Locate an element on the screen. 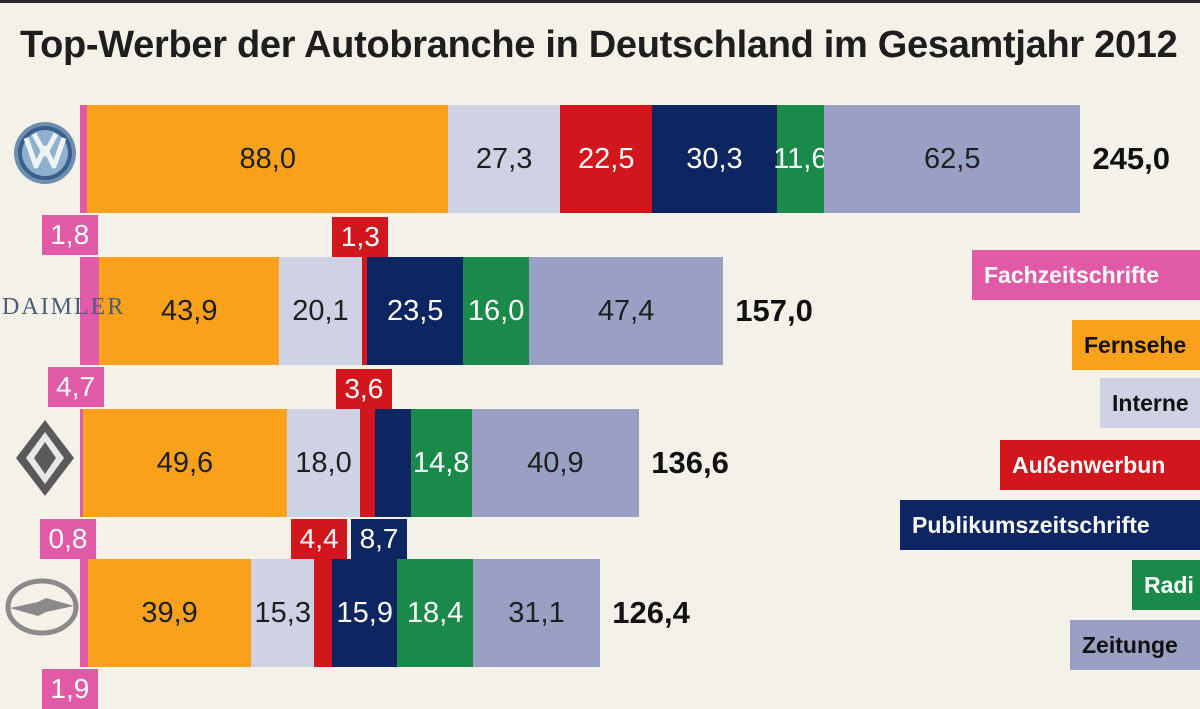 The height and width of the screenshot is (709, 1200). bar-segment: 43,9 is located at coordinates (189, 311).